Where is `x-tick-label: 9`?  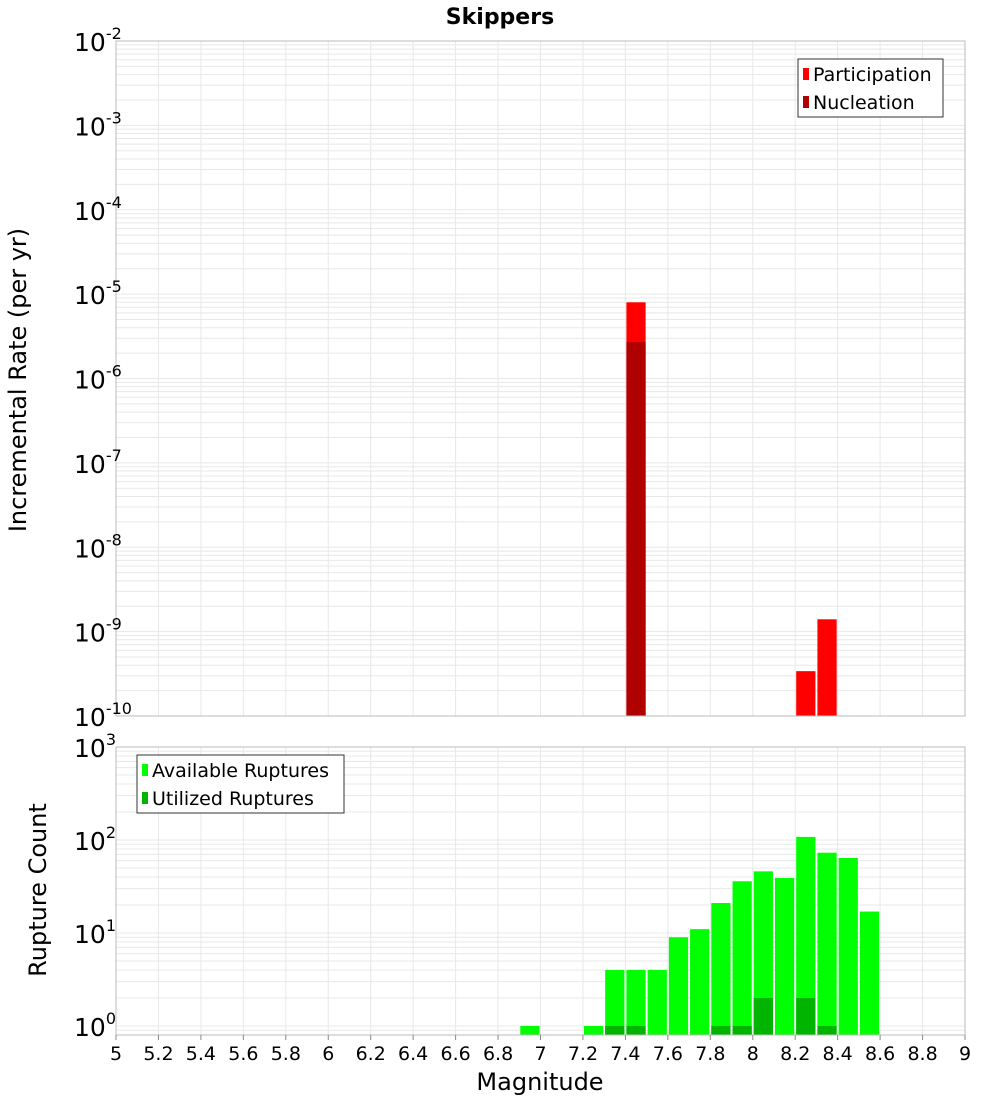 x-tick-label: 9 is located at coordinates (965, 1054).